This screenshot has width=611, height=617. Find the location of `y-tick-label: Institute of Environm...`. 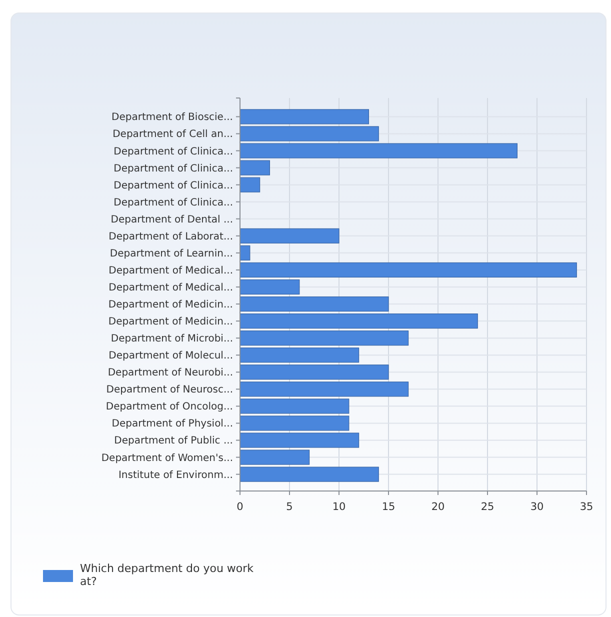

y-tick-label: Institute of Environm... is located at coordinates (175, 475).